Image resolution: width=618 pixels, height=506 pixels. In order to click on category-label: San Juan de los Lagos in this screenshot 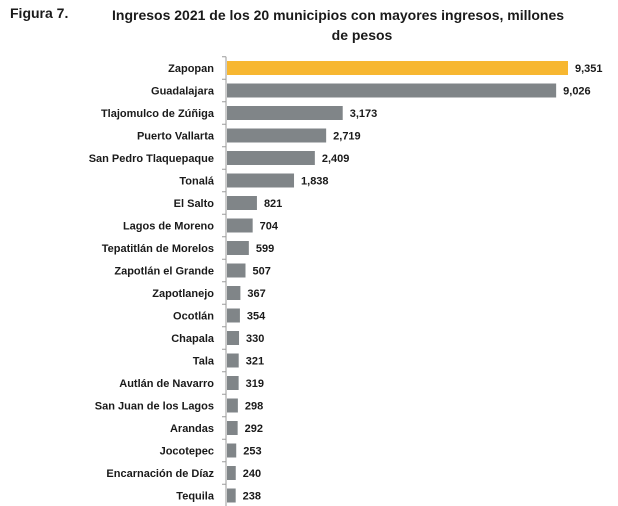, I will do `click(154, 407)`.